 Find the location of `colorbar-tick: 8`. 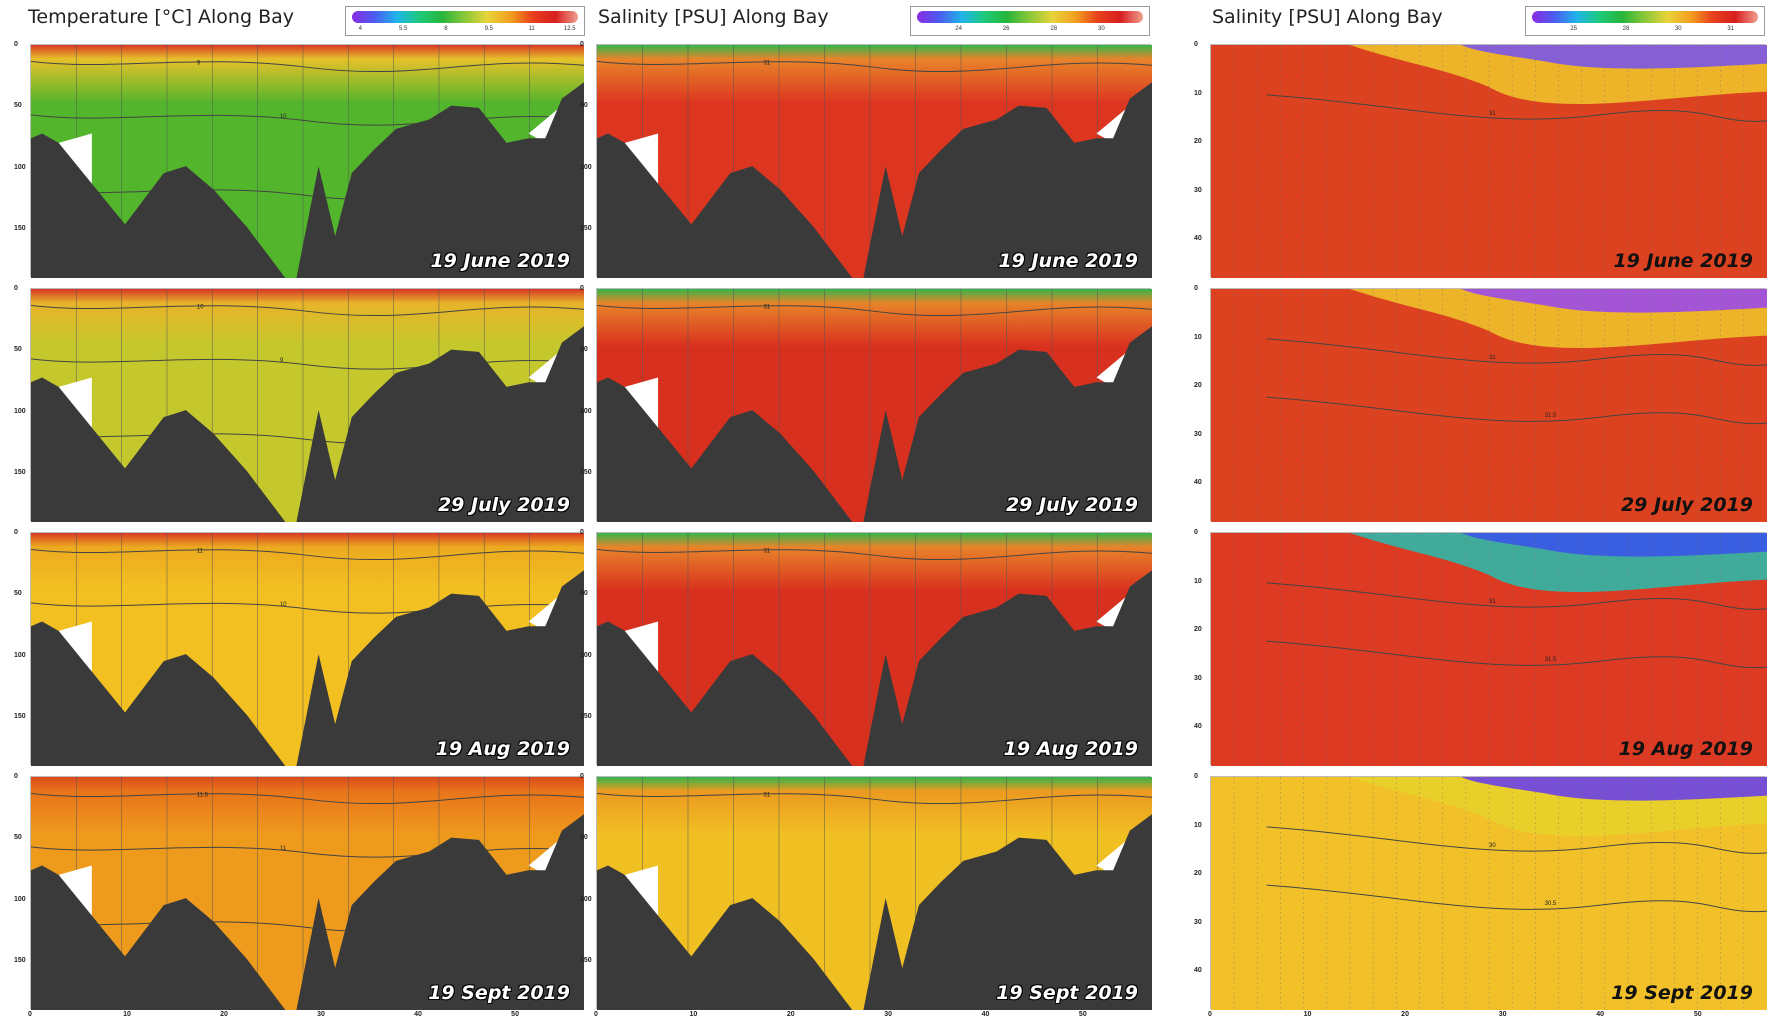

colorbar-tick: 8 is located at coordinates (446, 29).